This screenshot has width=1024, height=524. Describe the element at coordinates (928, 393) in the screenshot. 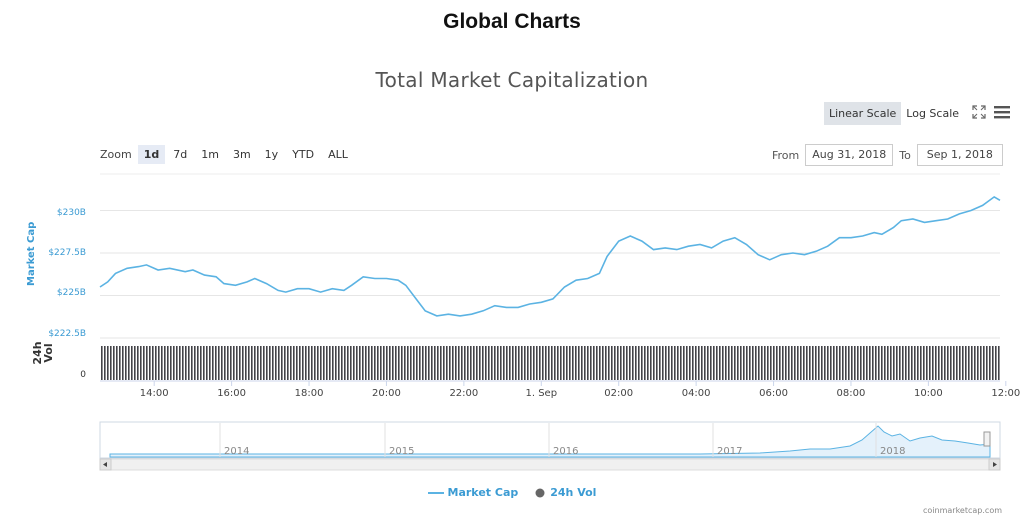

I see `x-tick-label: 10:00` at that location.